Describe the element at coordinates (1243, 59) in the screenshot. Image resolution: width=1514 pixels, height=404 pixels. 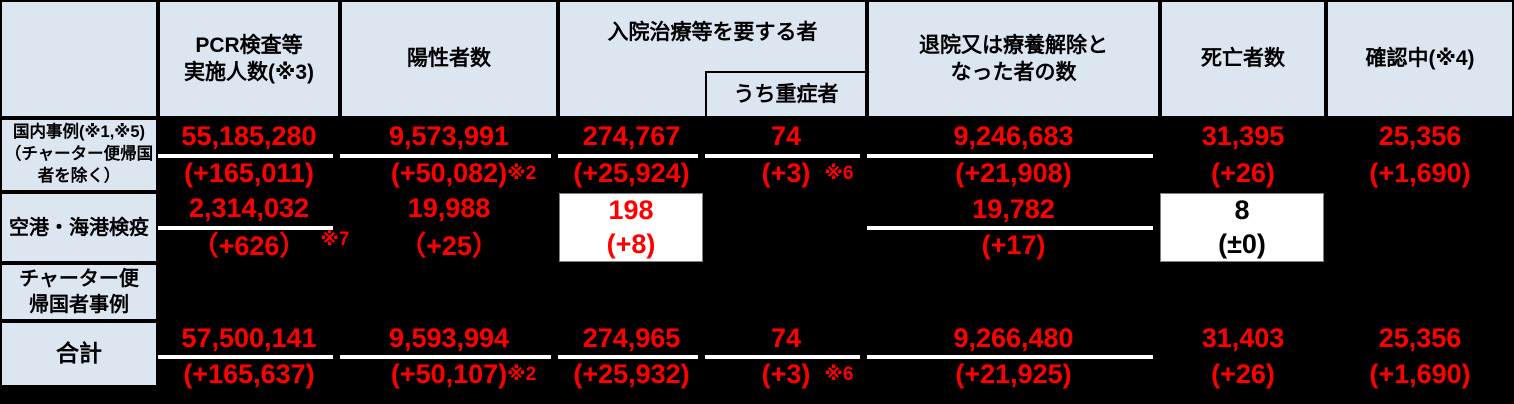
I see `header-deaths: 死亡者数` at that location.